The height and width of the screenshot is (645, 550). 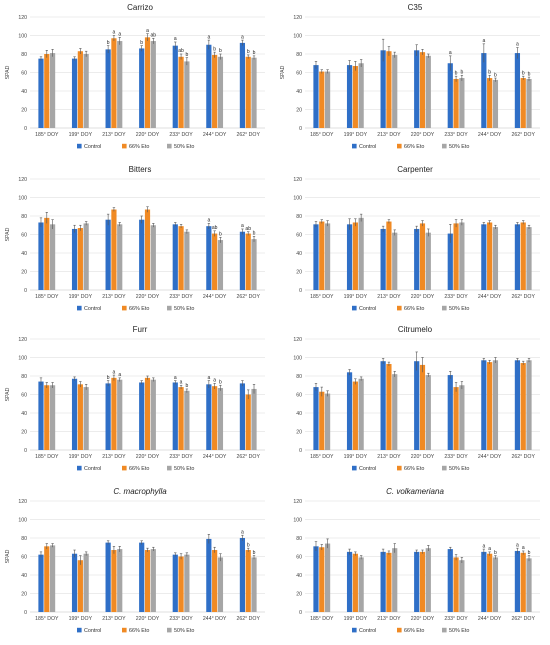 What do you see at coordinates (248, 229) in the screenshot?
I see `significance-label: ab` at bounding box center [248, 229].